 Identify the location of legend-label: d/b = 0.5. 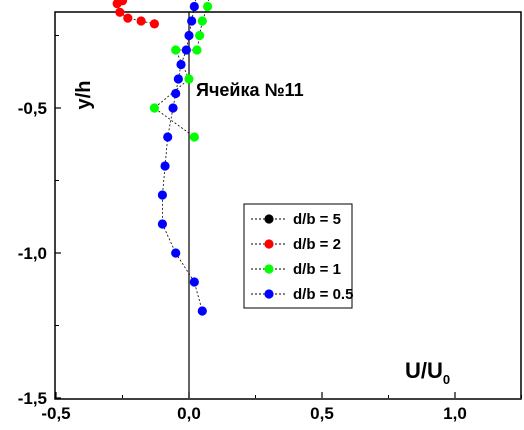
(323, 294).